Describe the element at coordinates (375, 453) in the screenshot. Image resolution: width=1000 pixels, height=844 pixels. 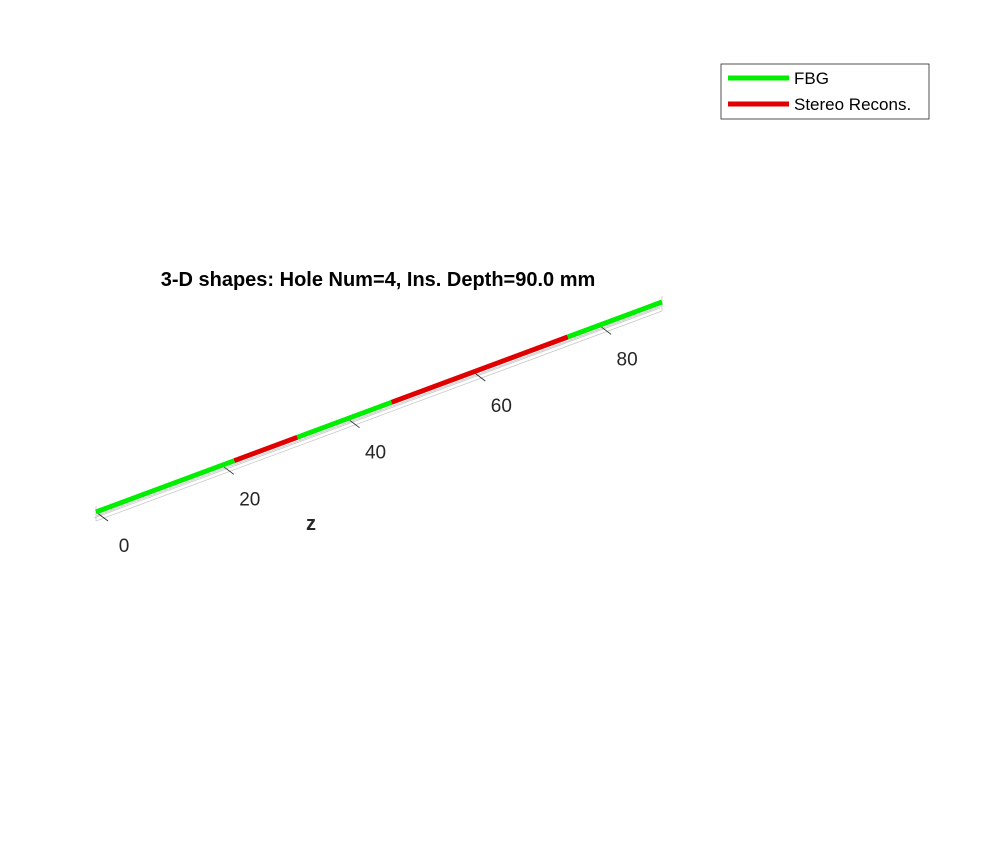
I see `z-tick-label: 40` at that location.